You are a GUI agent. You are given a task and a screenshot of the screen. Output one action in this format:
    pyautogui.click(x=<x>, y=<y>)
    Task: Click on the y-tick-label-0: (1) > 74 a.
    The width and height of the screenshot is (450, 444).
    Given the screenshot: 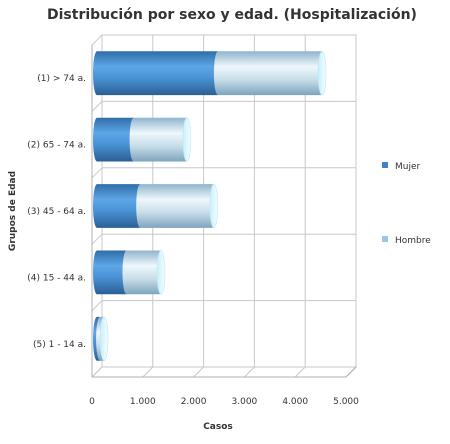 What is the action you would take?
    pyautogui.click(x=61, y=79)
    